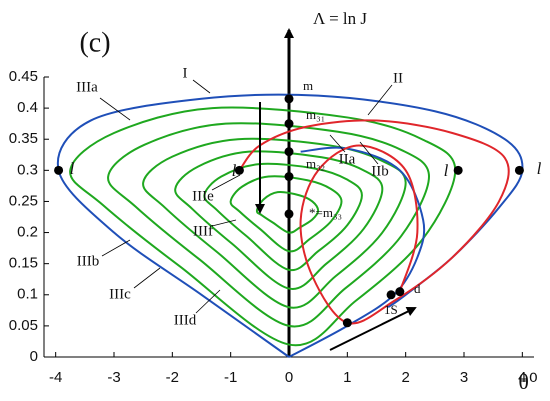 This screenshot has width=550, height=401. Describe the element at coordinates (405, 377) in the screenshot. I see `x-tick-label: 2` at that location.